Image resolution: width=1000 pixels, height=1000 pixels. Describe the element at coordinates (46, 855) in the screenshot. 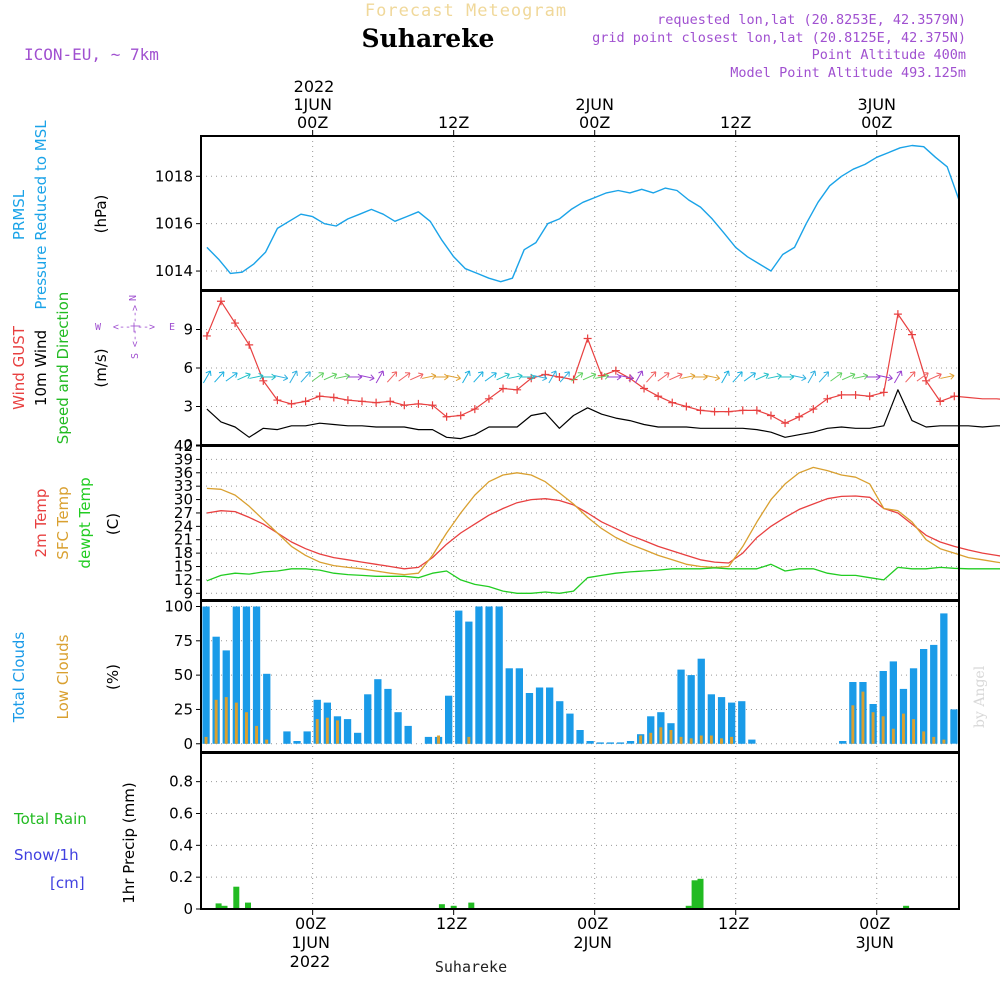

I see `snow-label: Snow/1h` at that location.